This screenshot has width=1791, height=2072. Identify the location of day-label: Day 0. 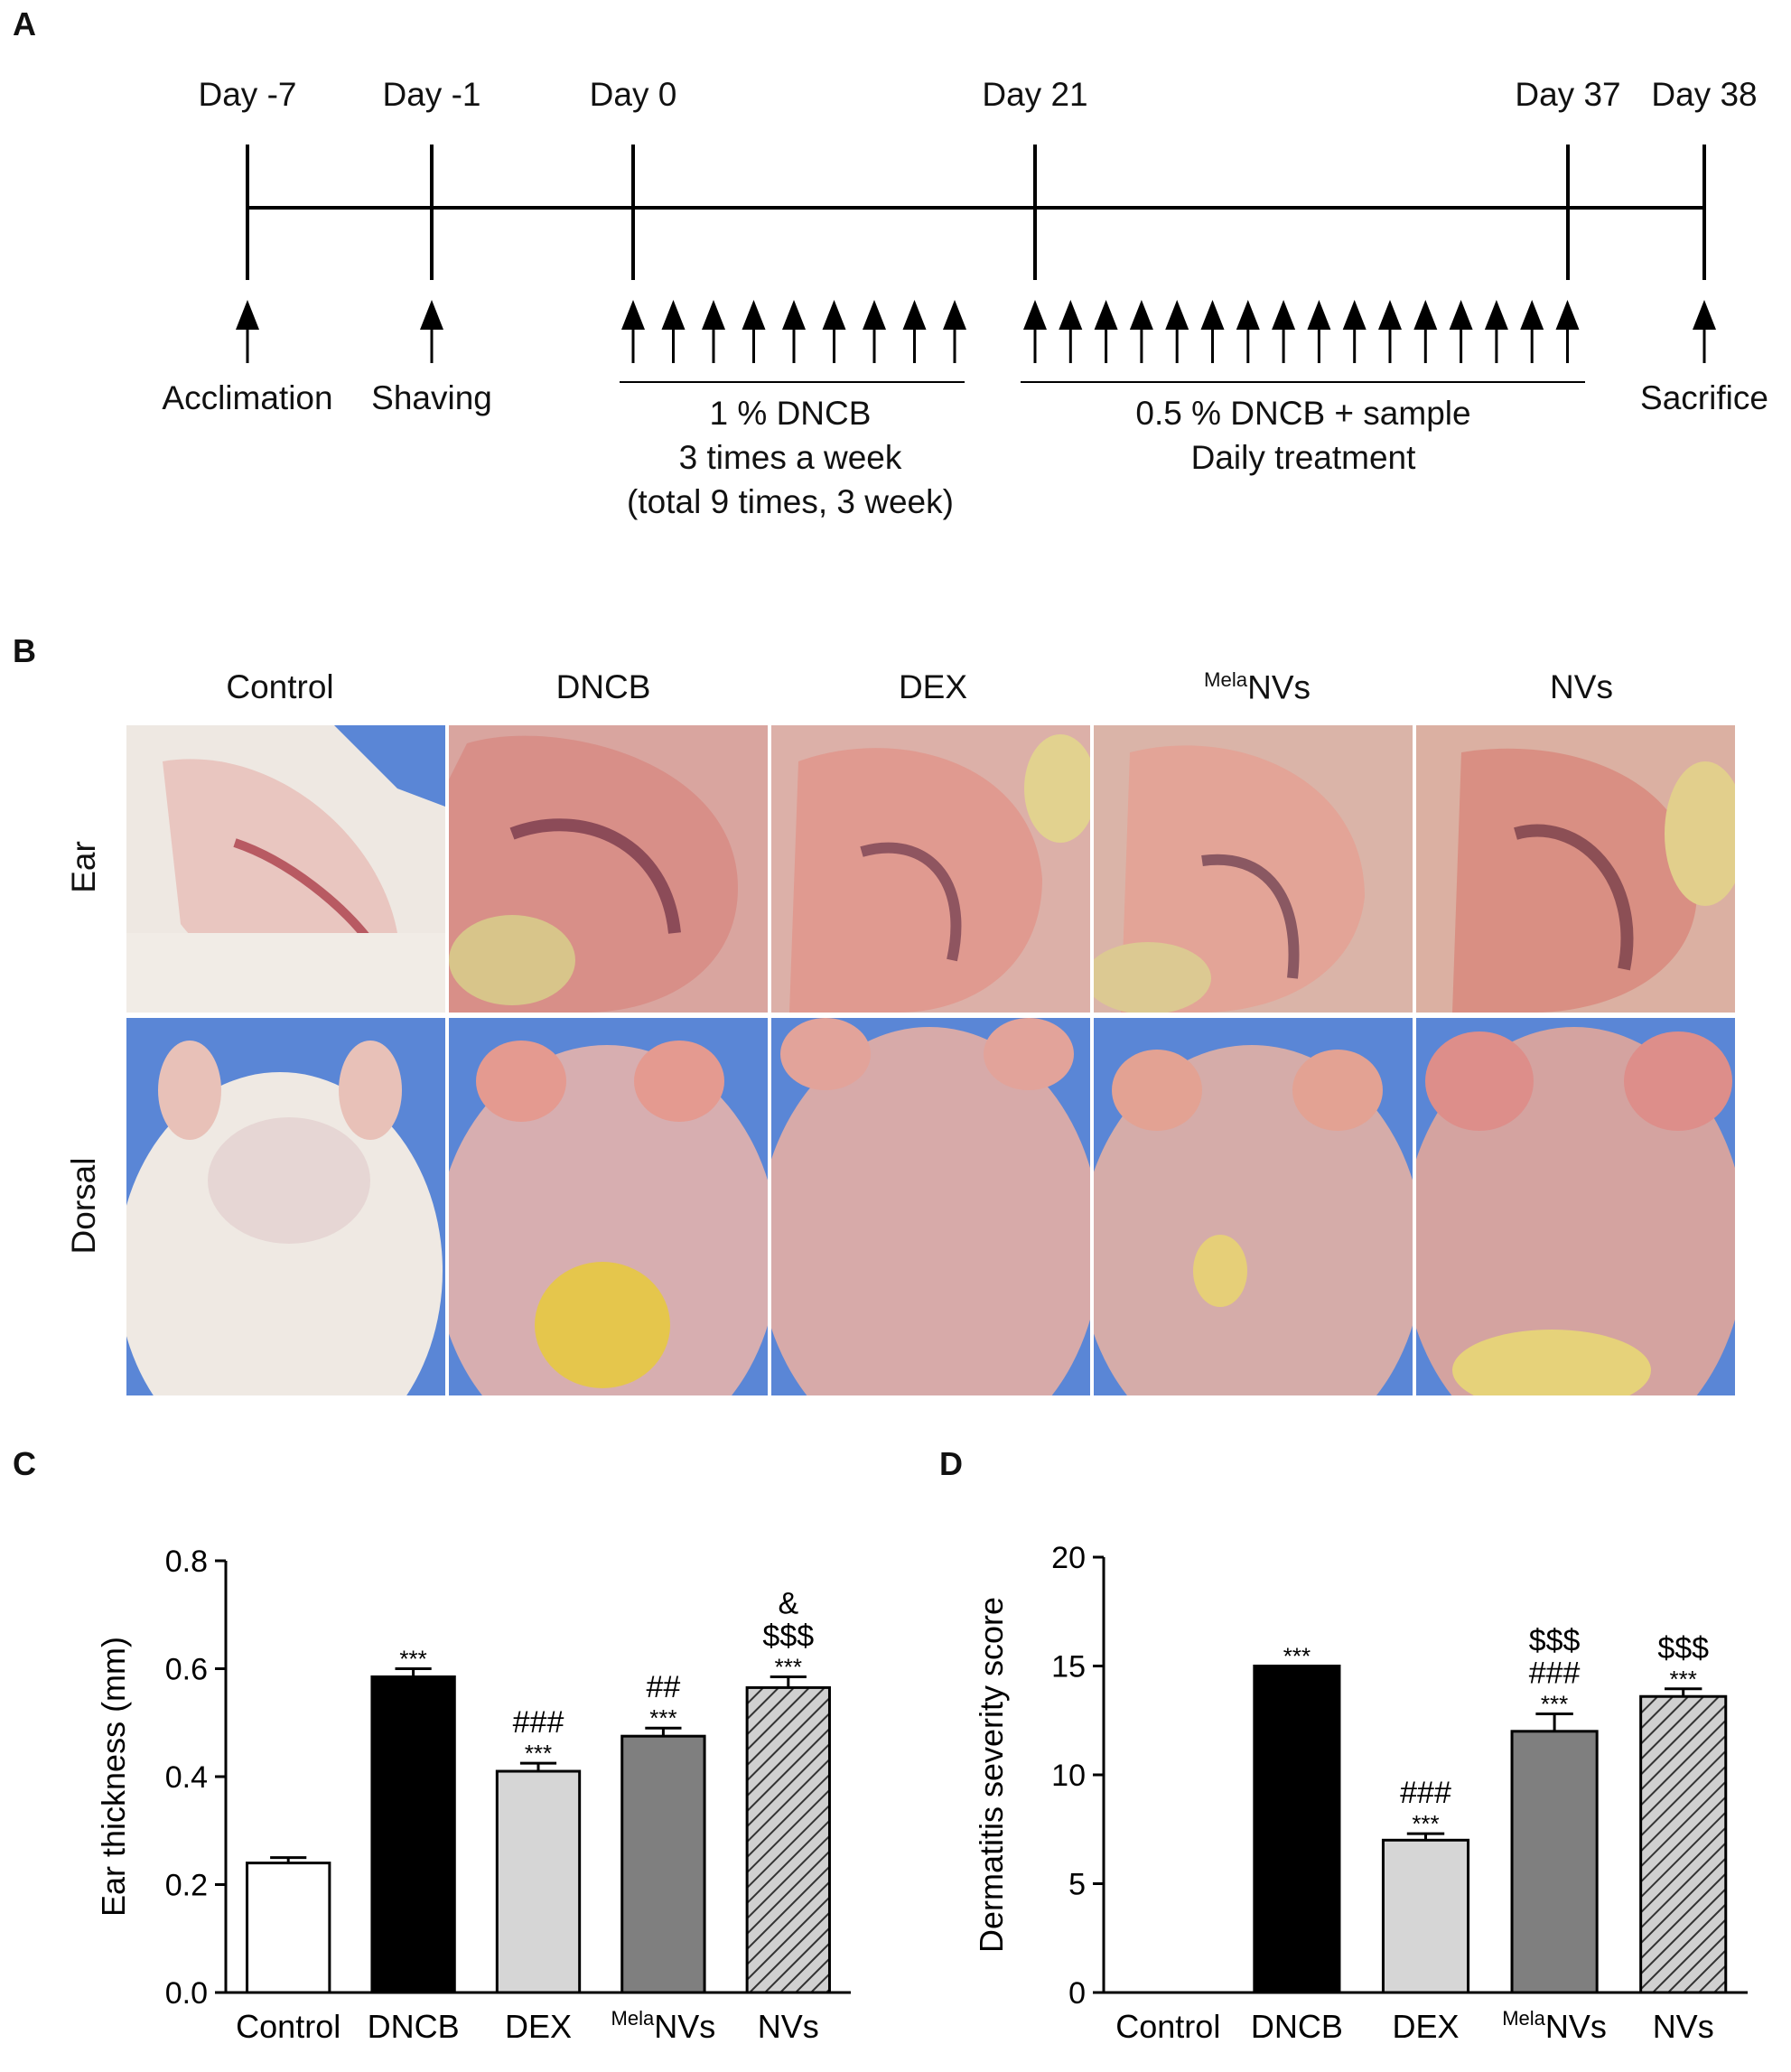
(633, 94).